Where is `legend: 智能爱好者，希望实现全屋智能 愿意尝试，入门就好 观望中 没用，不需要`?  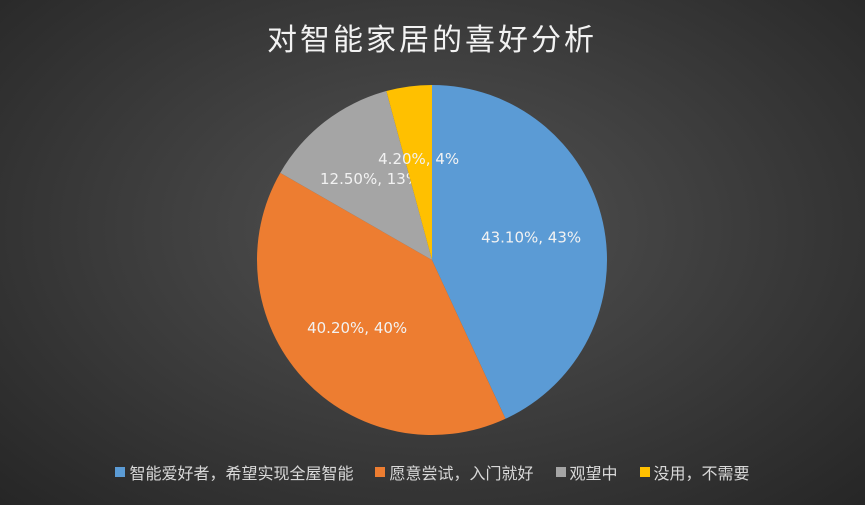 legend: 智能爱好者，希望实现全屋智能 愿意尝试，入门就好 观望中 没用，不需要 is located at coordinates (432, 472).